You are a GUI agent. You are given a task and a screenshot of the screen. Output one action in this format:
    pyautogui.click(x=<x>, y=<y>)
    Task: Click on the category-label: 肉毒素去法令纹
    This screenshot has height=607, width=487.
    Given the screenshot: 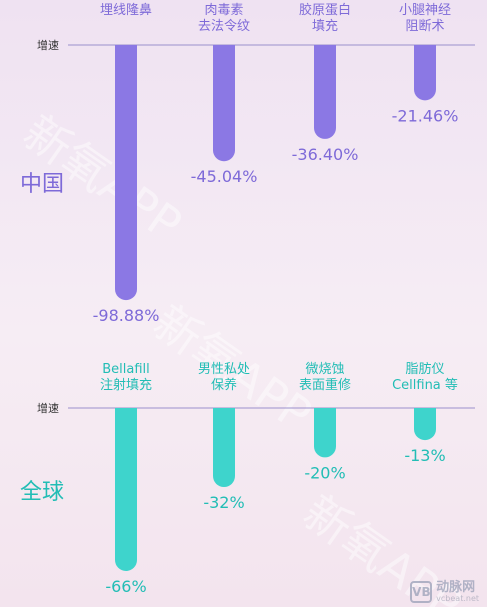 What is the action you would take?
    pyautogui.click(x=224, y=18)
    